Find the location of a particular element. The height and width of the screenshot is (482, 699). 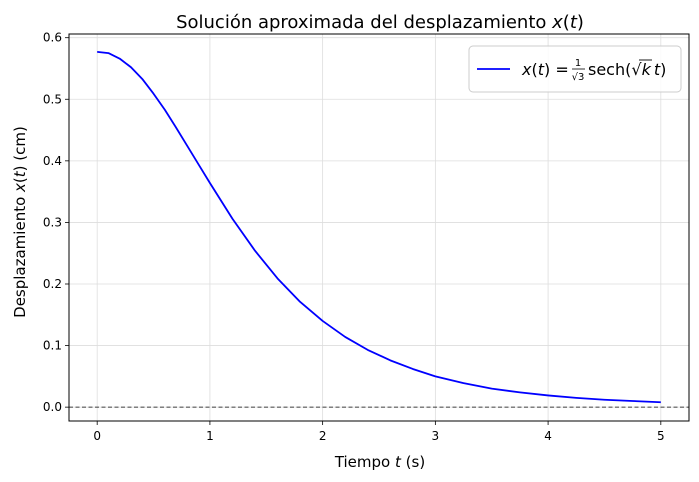

x-tick-label: 0 is located at coordinates (97, 436).